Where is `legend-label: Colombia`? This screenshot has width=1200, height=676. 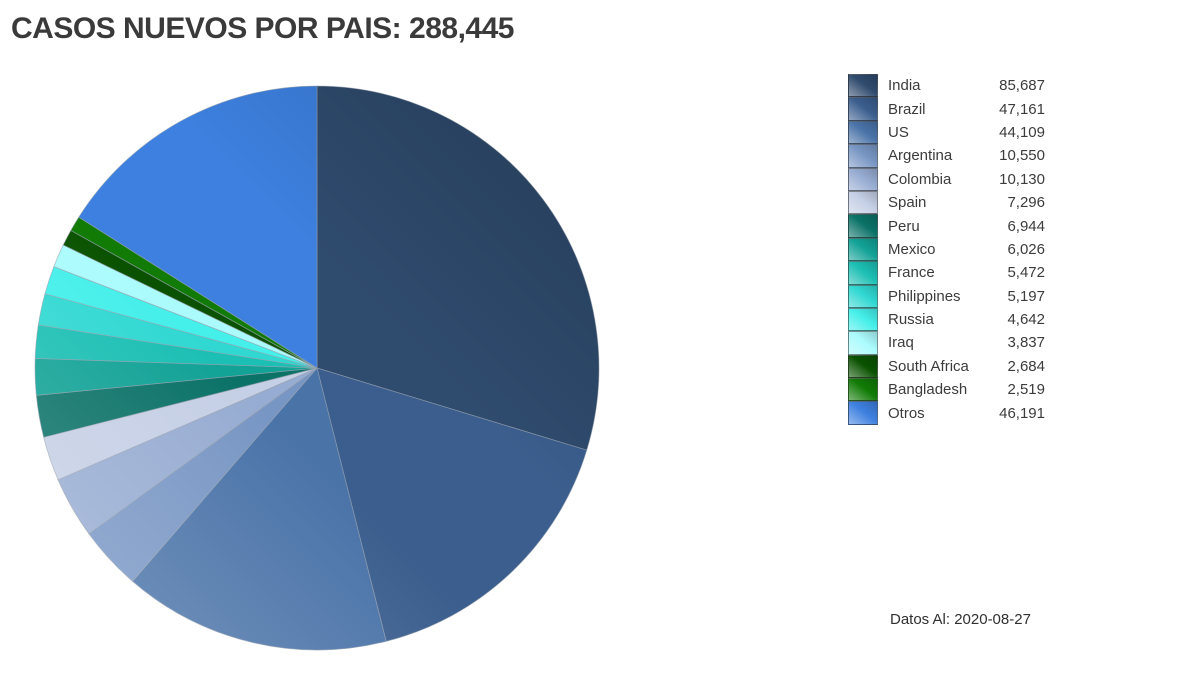 legend-label: Colombia is located at coordinates (920, 179).